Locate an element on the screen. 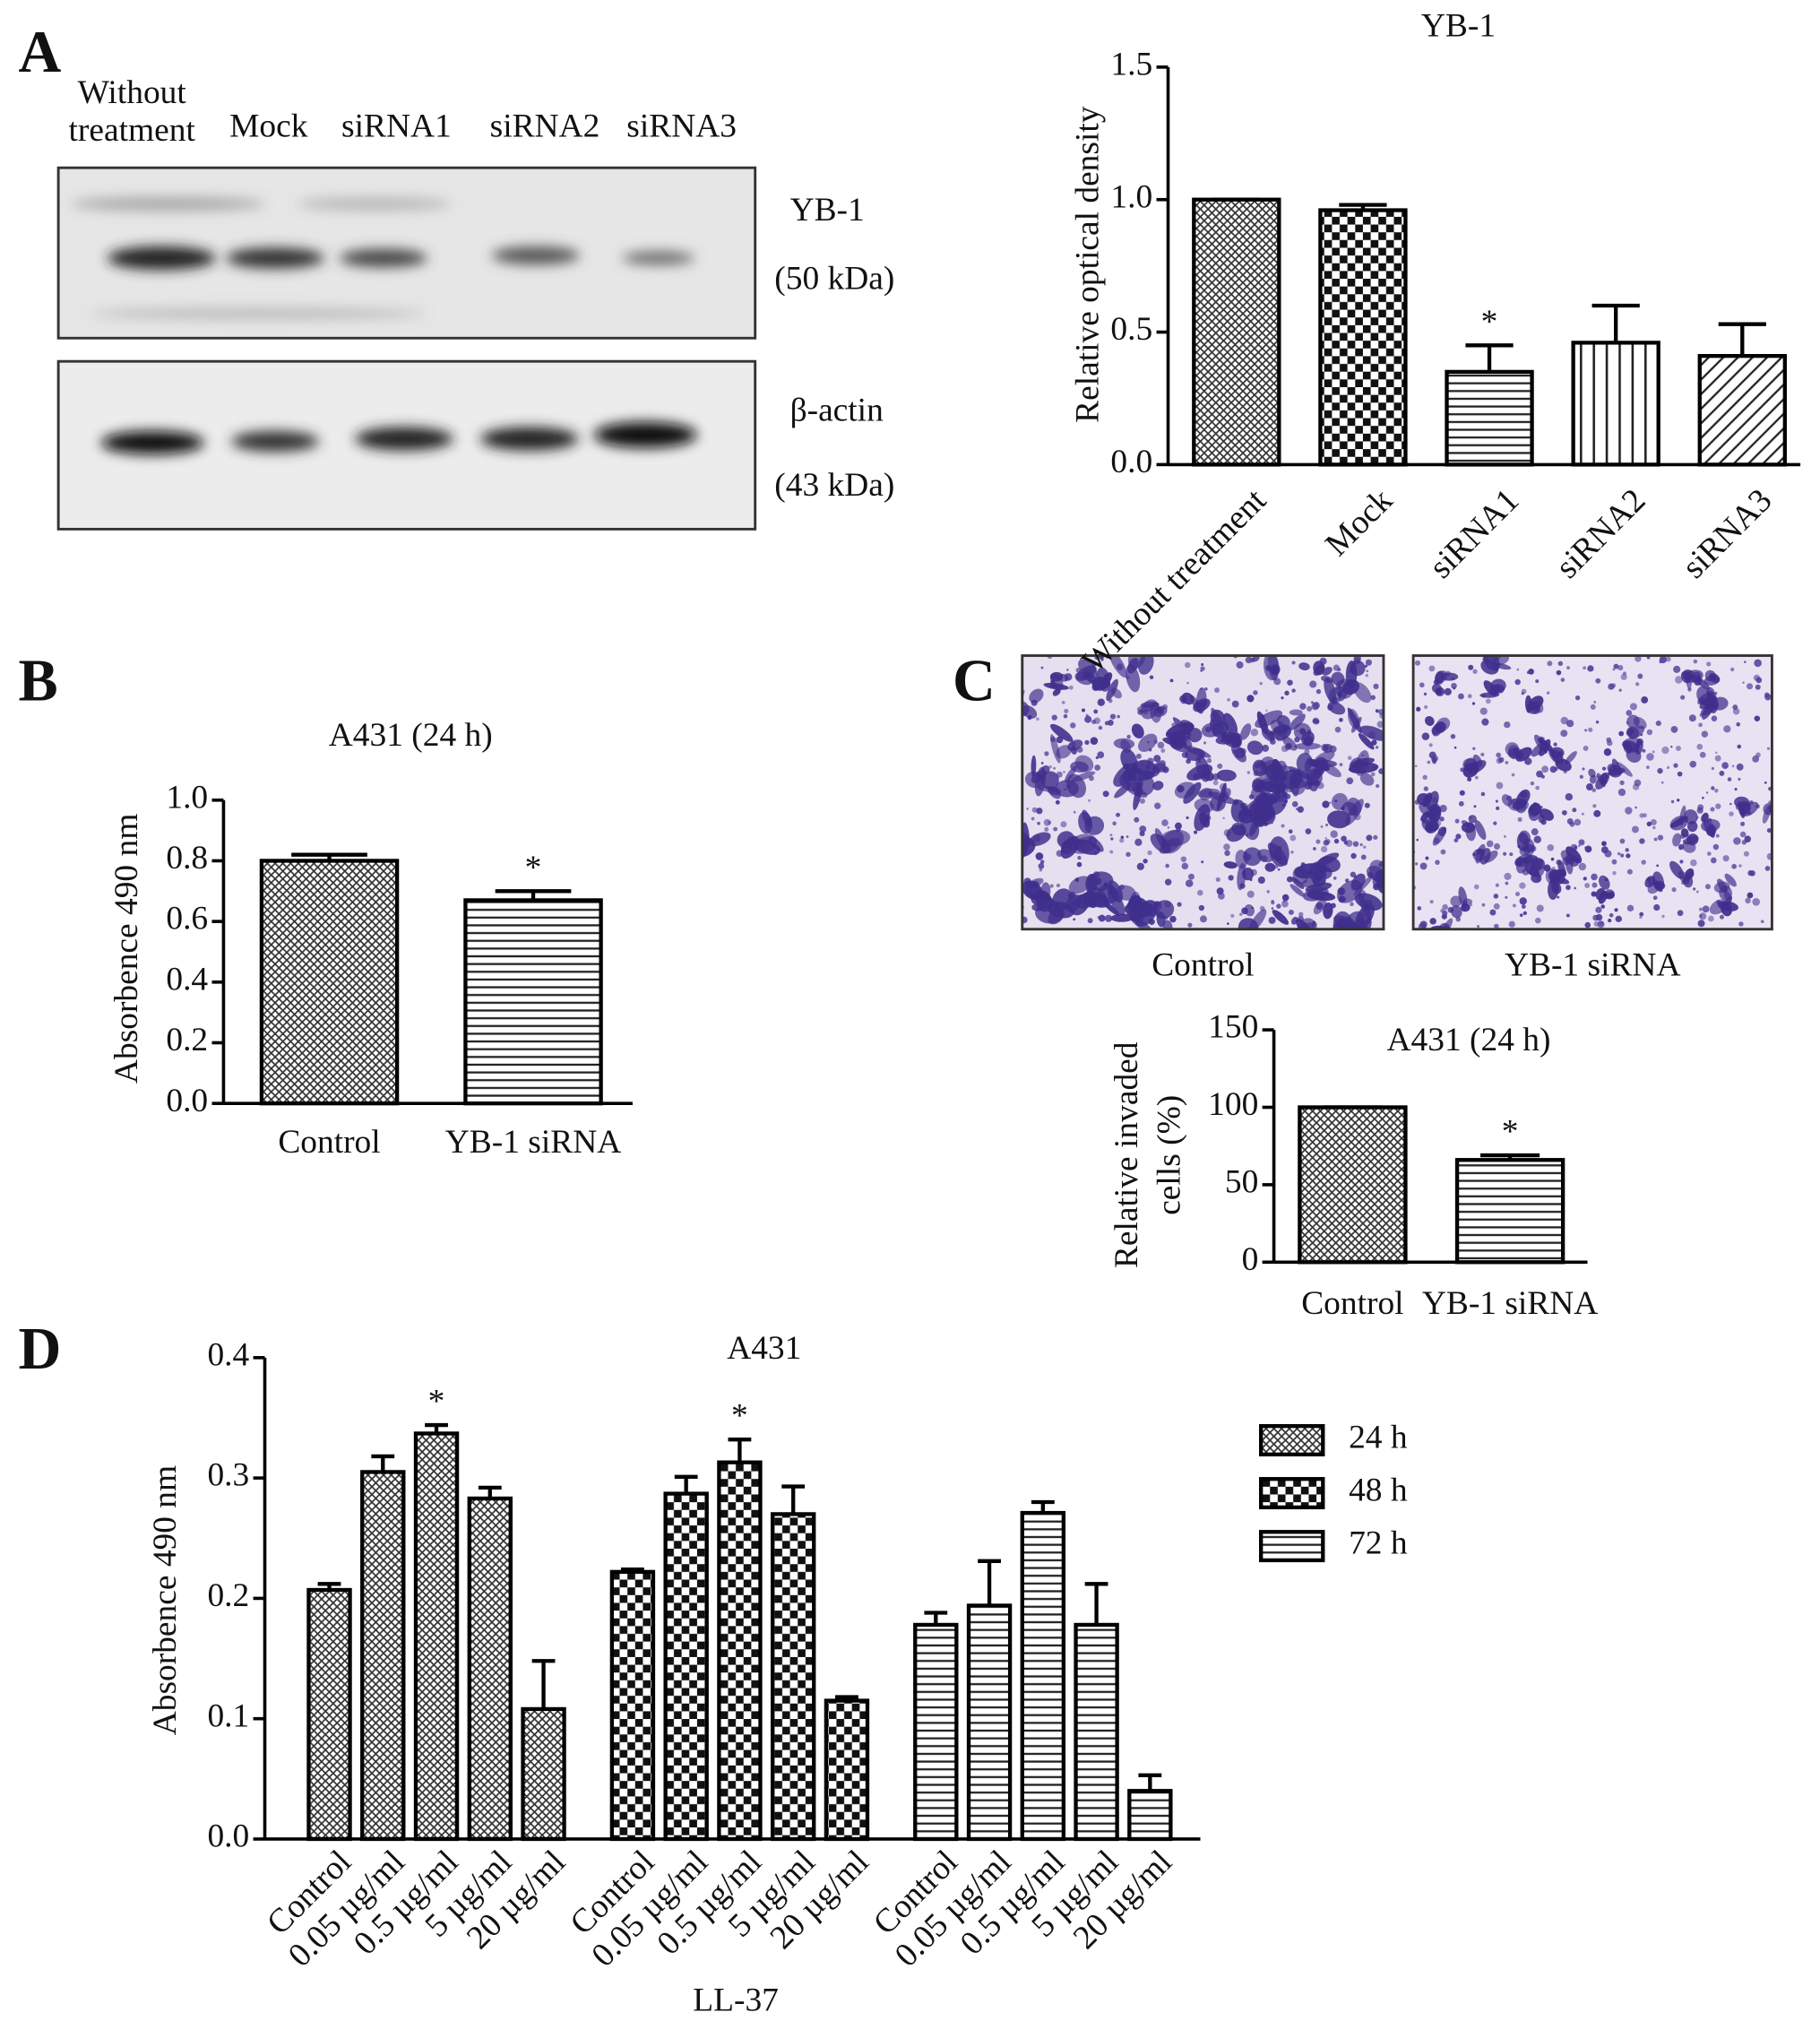 The height and width of the screenshot is (2021, 1820). error-bar is located at coordinates (989, 1582).